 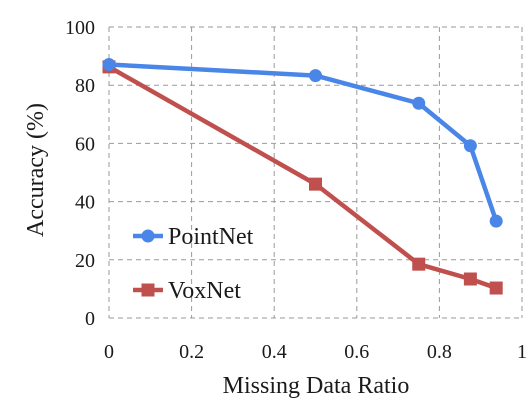 What do you see at coordinates (90, 319) in the screenshot?
I see `y-tick-label: 0` at bounding box center [90, 319].